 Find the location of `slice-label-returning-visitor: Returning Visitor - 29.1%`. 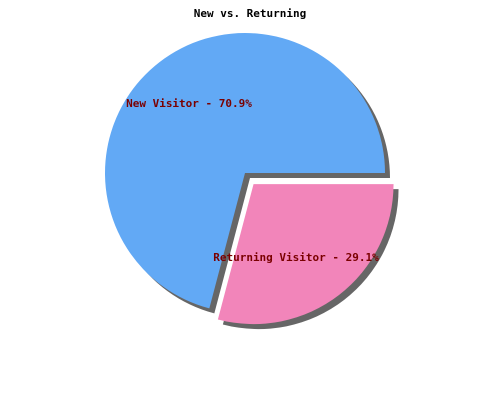

slice-label-returning-visitor: Returning Visitor - 29.1% is located at coordinates (296, 257).